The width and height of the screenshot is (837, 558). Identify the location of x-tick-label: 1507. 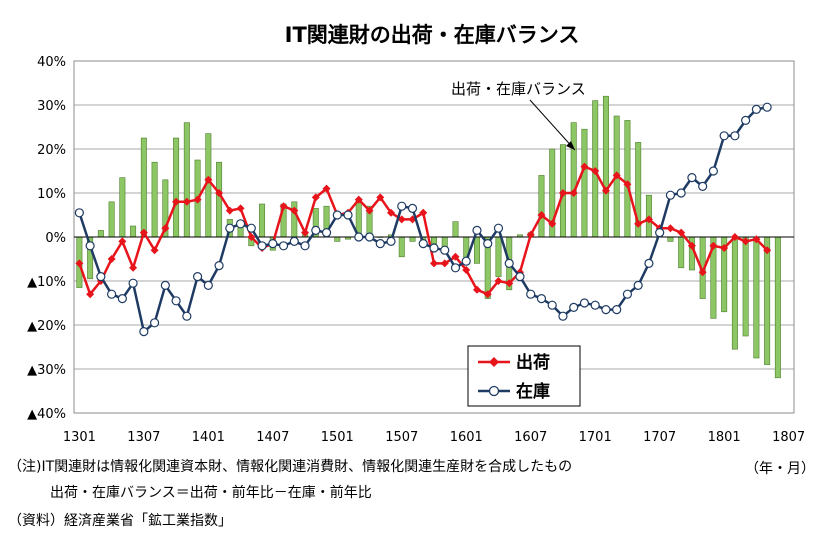
(401, 437).